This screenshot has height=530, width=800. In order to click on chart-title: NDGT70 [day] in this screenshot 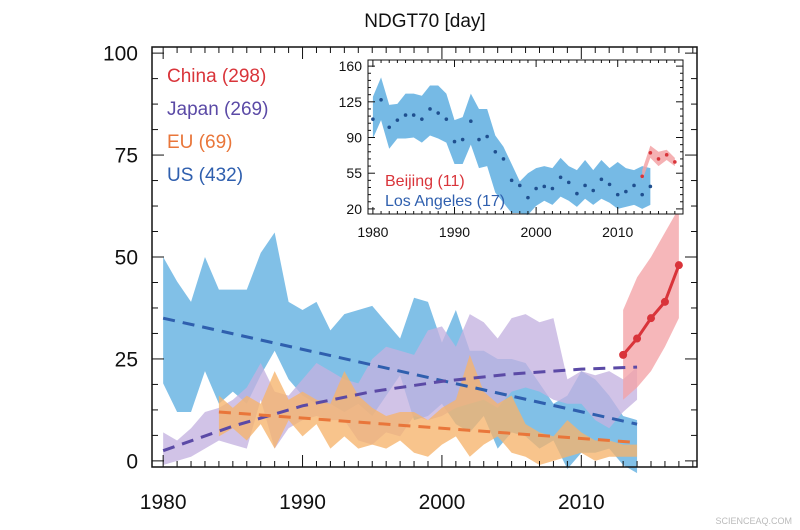, I will do `click(424, 21)`.